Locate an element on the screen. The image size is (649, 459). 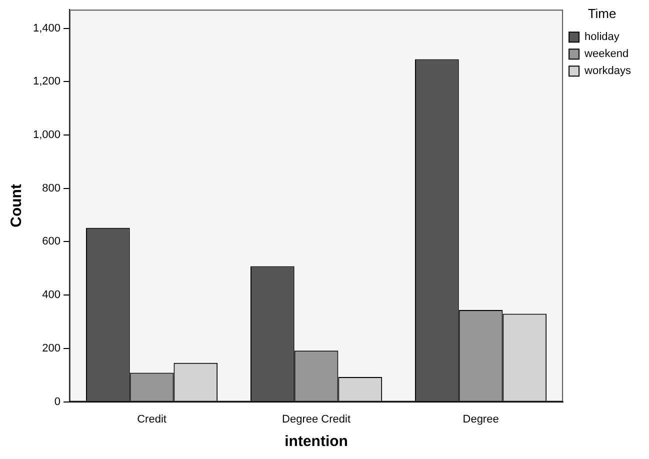
y-tick-label: 800 is located at coordinates (51, 188).